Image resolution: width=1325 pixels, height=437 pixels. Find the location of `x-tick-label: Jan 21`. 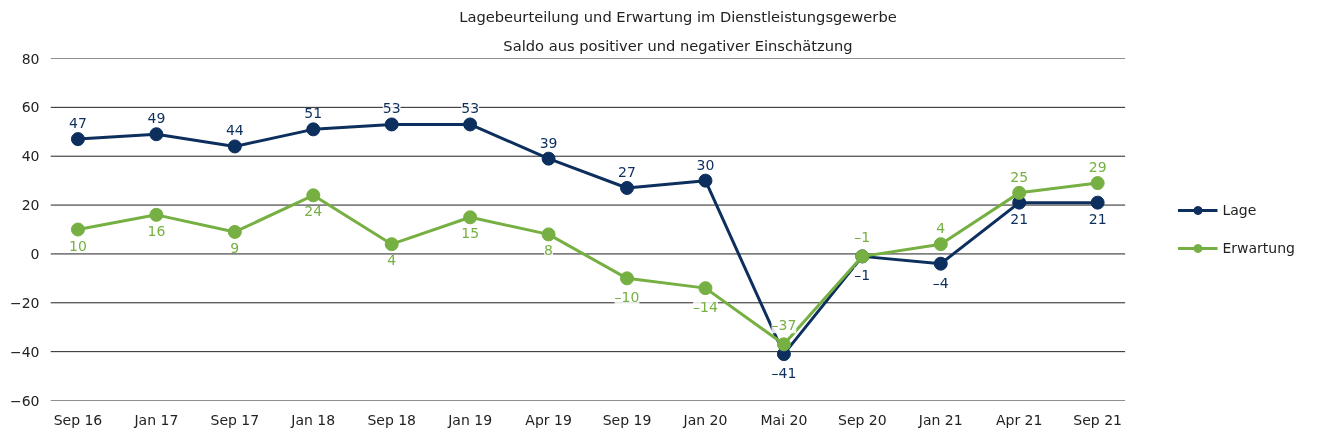

x-tick-label: Jan 21 is located at coordinates (940, 419).